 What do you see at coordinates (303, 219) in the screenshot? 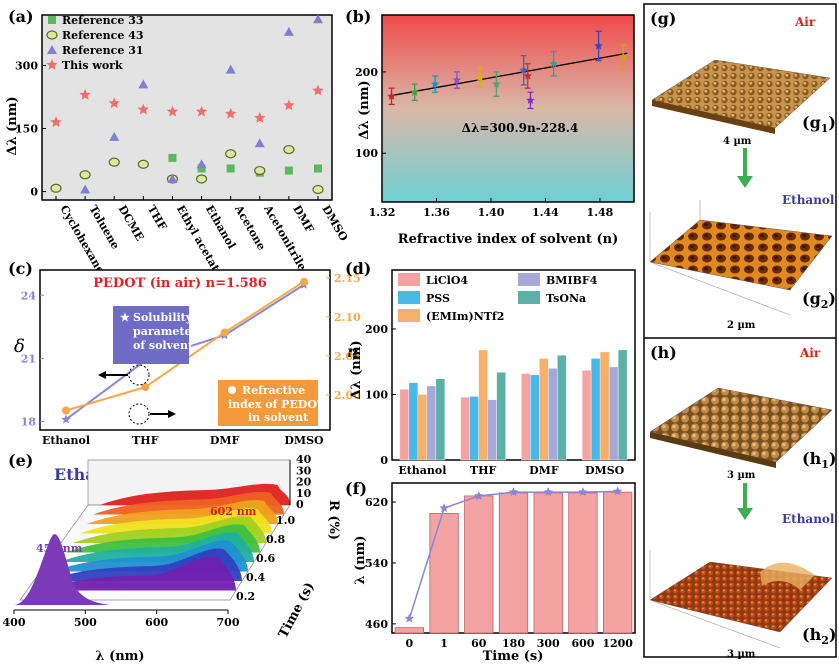
I see `a-xtick-label: DMF` at bounding box center [303, 219].